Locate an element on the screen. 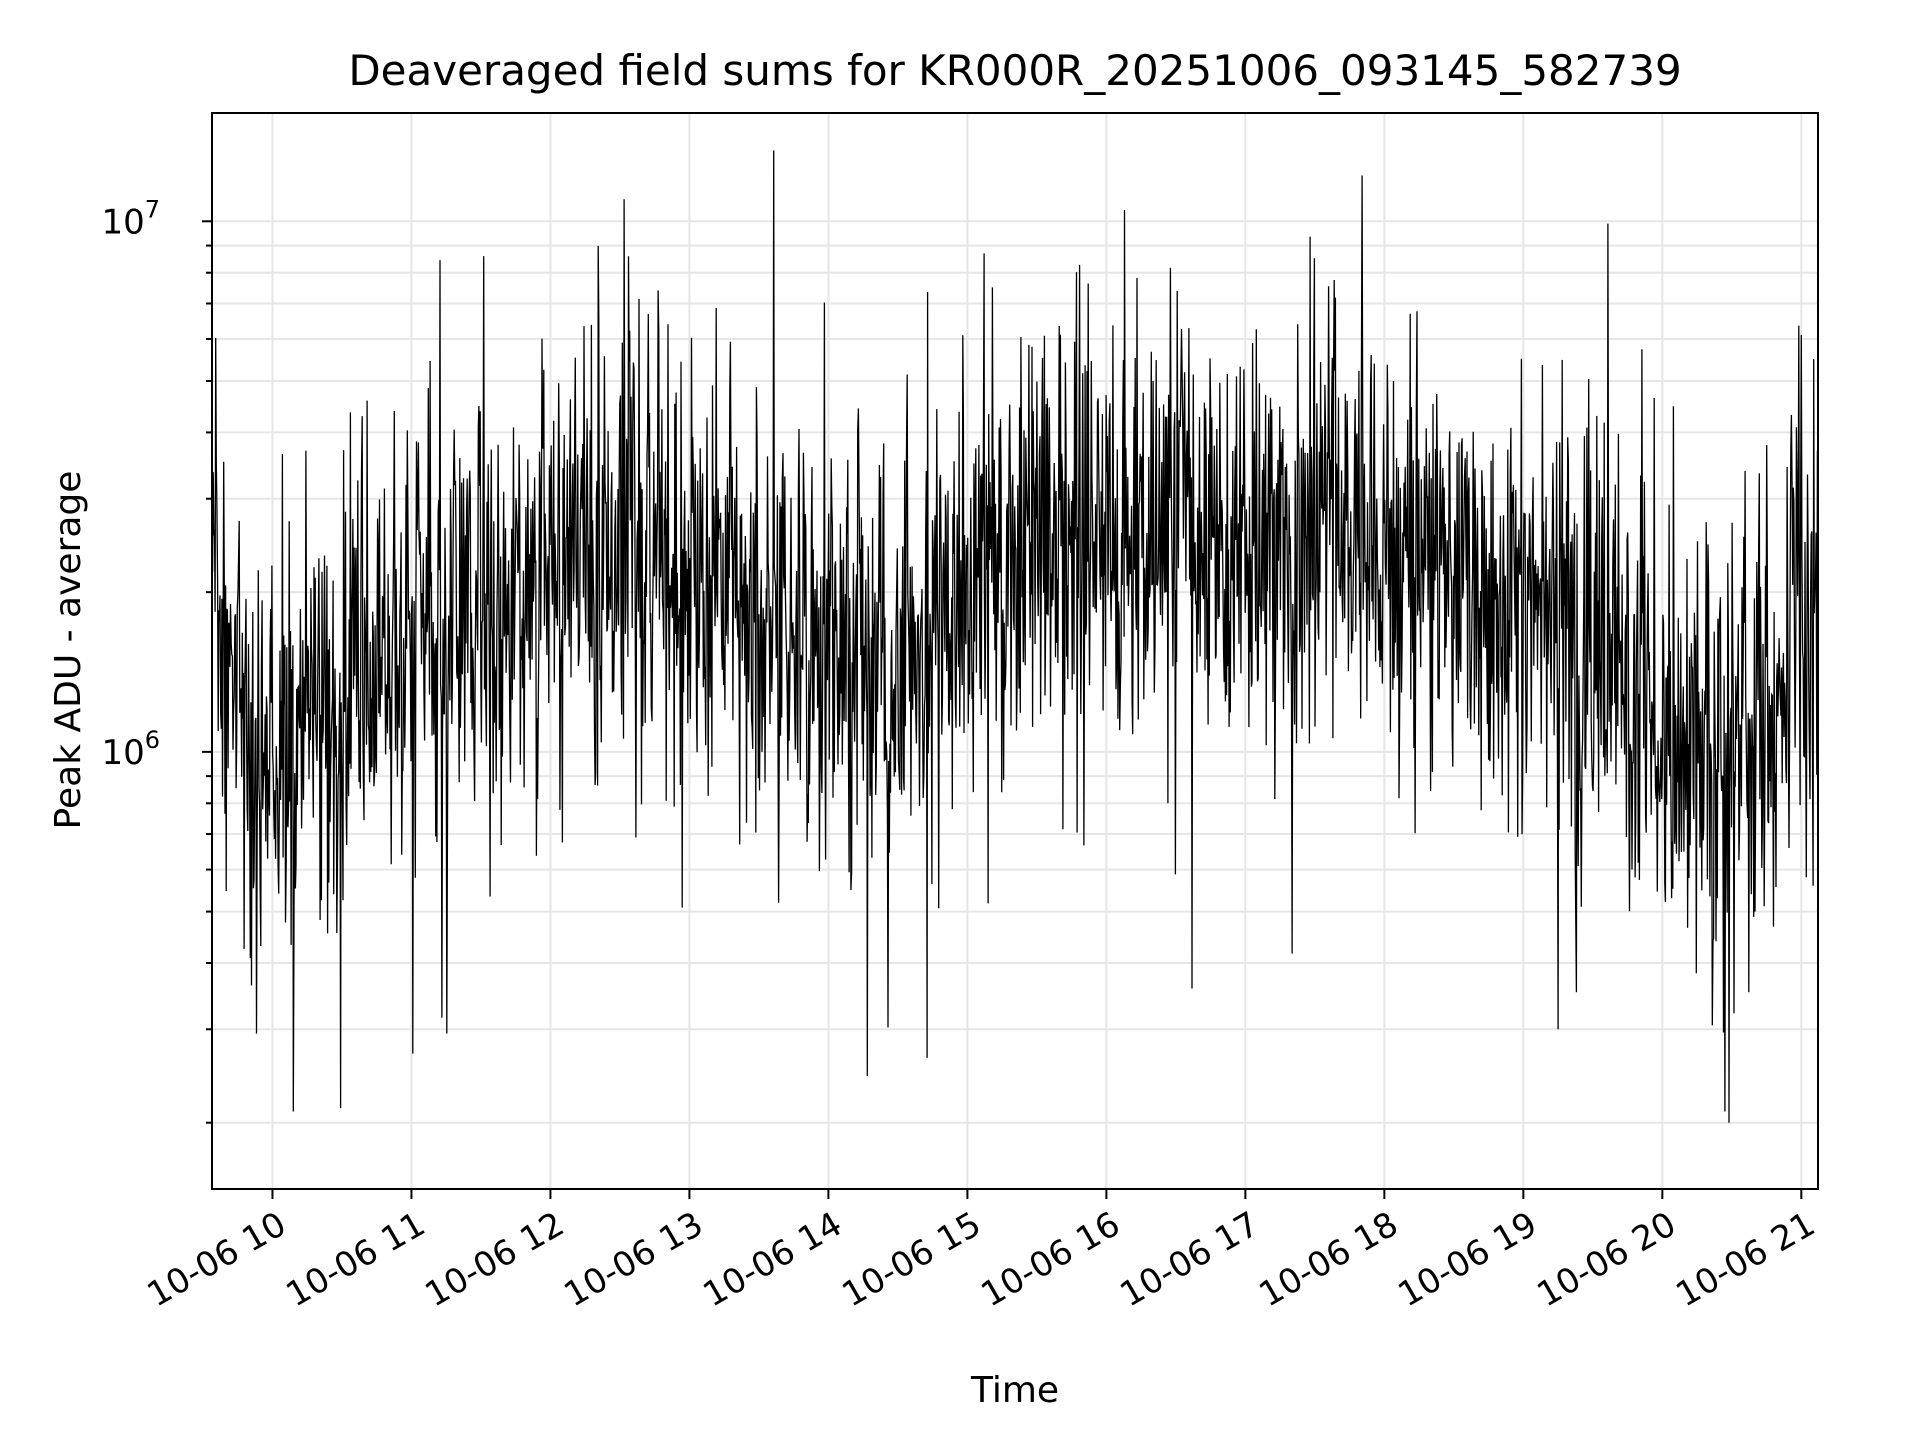 The image size is (1920, 1440). x-axis-label: Time is located at coordinates (1014, 1390).